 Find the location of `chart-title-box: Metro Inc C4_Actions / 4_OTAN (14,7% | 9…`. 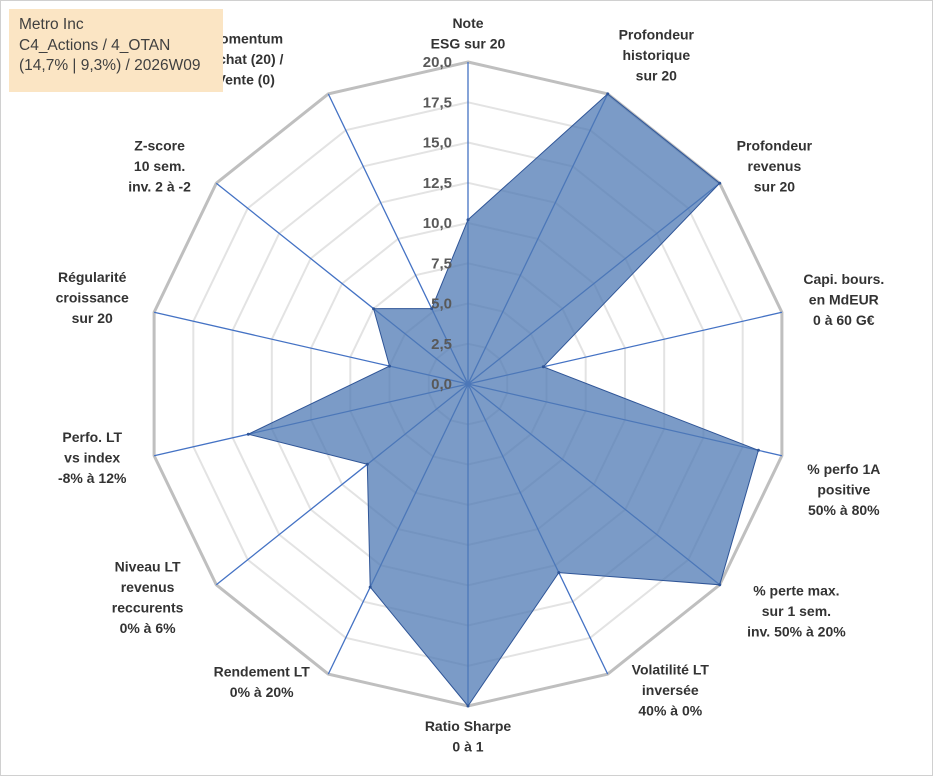

chart-title-box: Metro Inc C4_Actions / 4_OTAN (14,7% | 9… is located at coordinates (116, 50).